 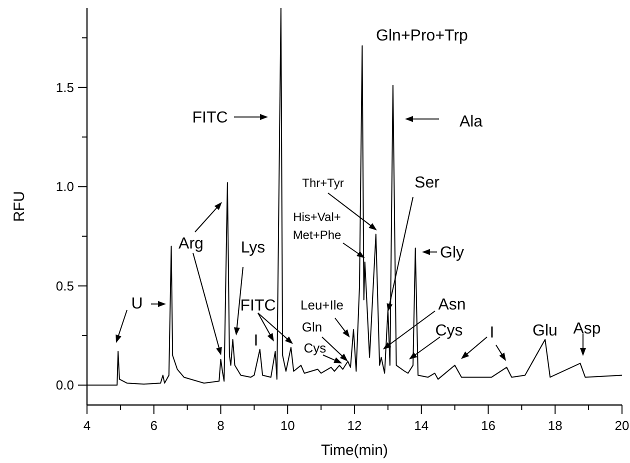 What do you see at coordinates (555, 425) in the screenshot?
I see `x-tick-label: 18` at bounding box center [555, 425].